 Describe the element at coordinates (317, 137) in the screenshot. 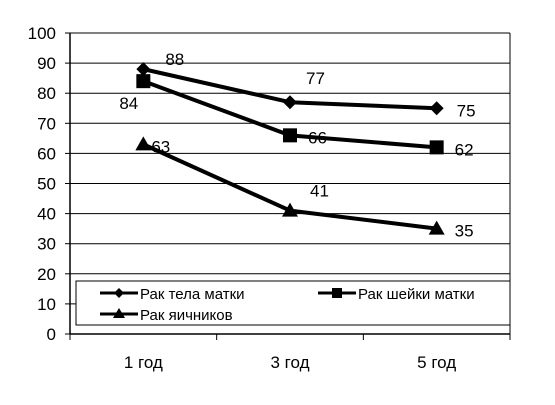

I see `data-label: 66` at that location.